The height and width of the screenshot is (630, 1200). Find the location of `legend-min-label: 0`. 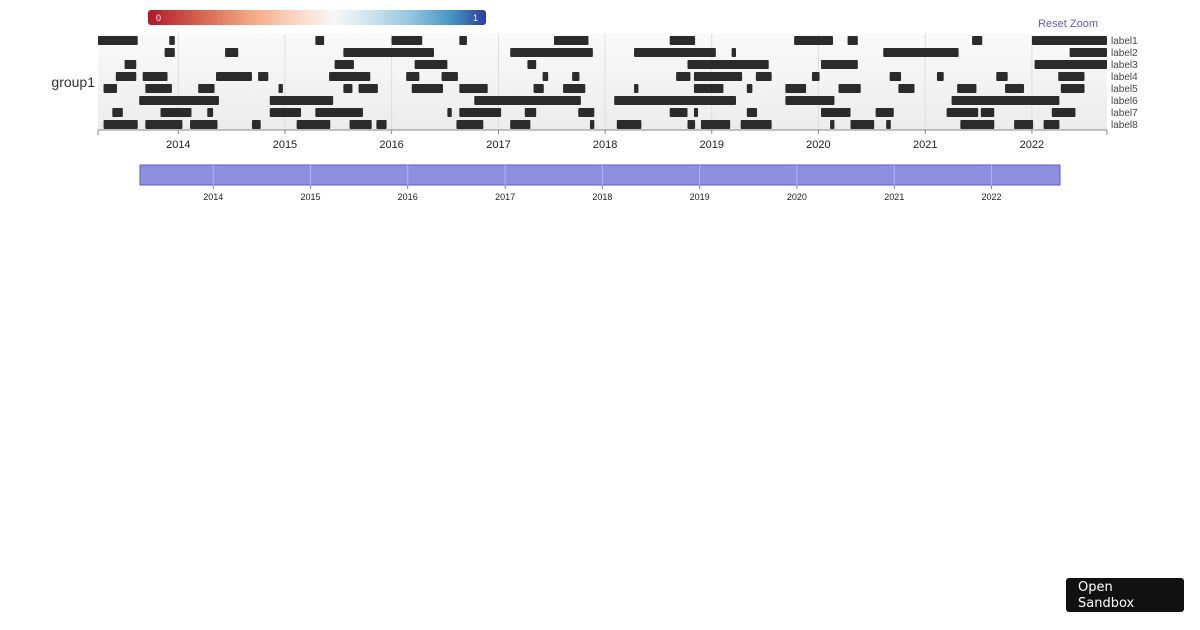

legend-min-label: 0 is located at coordinates (159, 18).